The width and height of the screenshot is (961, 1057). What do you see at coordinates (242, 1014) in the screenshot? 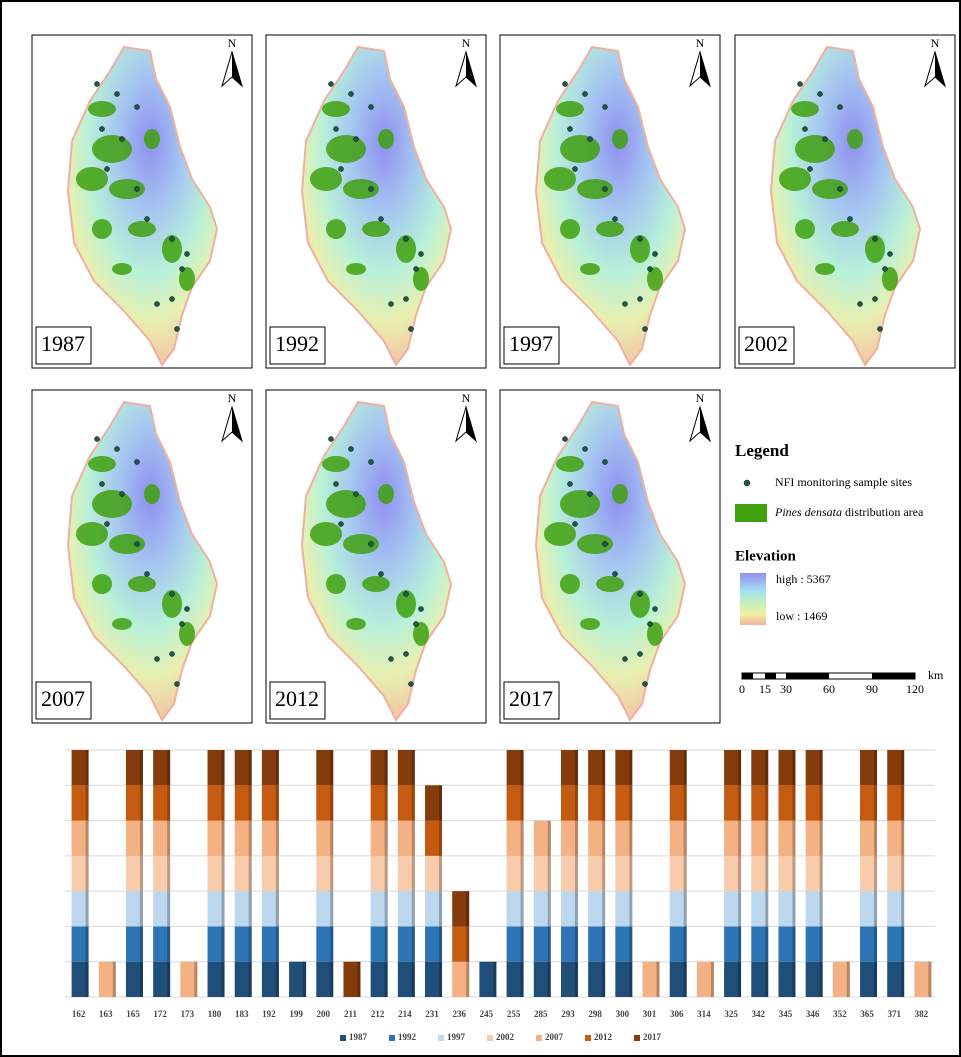
I see `x-tick-label: 183` at bounding box center [242, 1014].